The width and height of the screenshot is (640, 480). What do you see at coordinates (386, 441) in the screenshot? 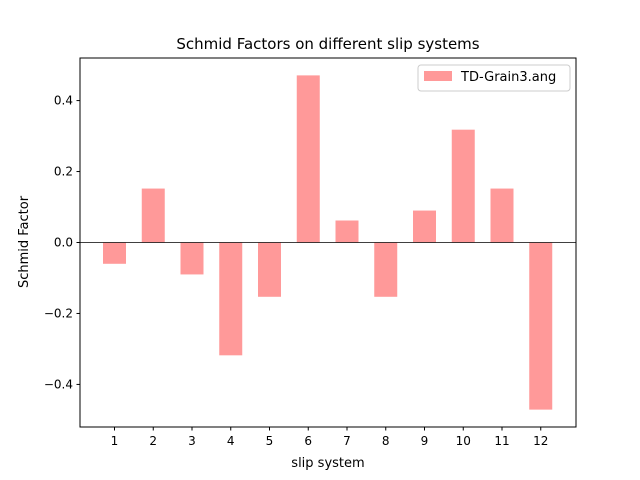
I see `x-tick-label: 8` at bounding box center [386, 441].